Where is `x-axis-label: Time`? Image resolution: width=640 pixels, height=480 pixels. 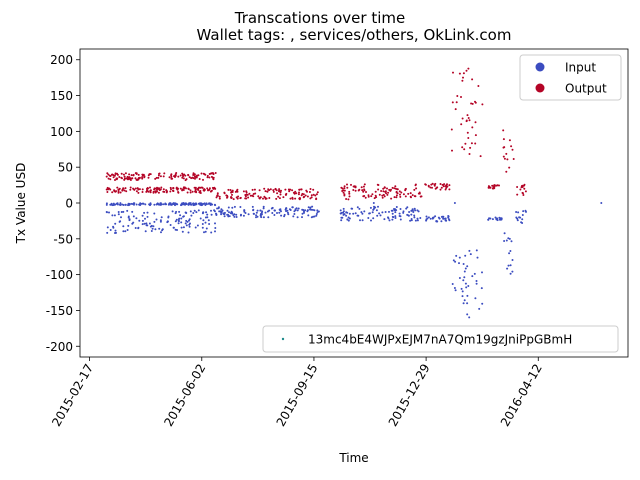 x-axis-label: Time is located at coordinates (353, 458).